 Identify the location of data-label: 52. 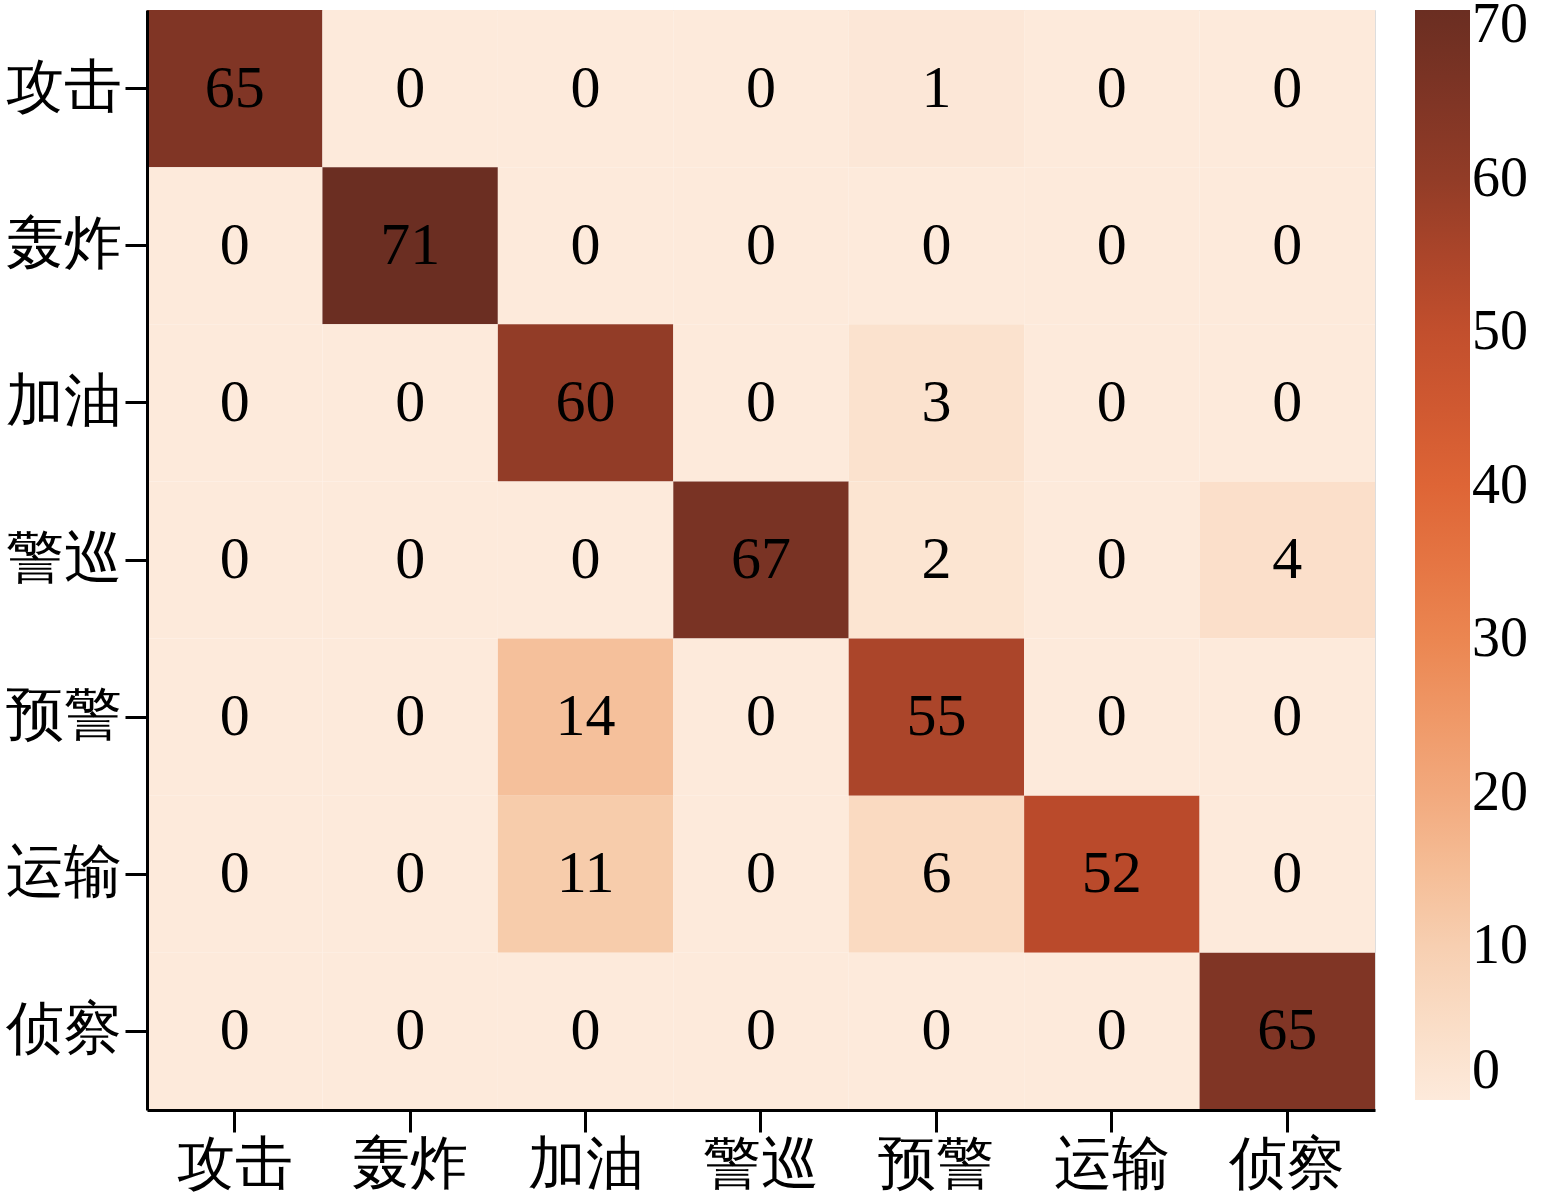
(1111, 872).